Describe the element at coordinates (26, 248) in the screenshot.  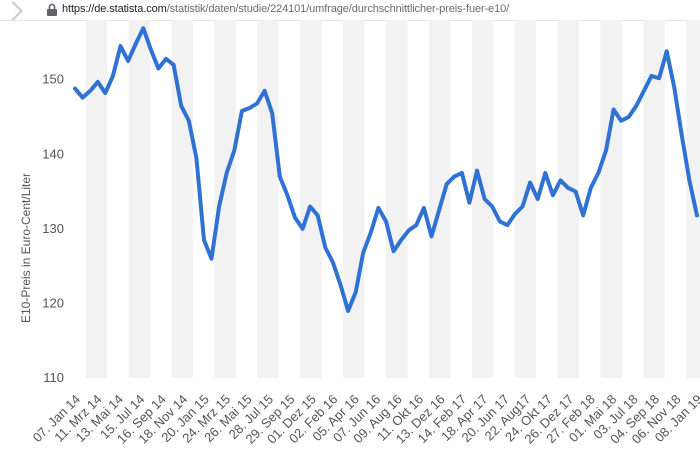
I see `y-axis-label: E10-Preis in Euro-Cent/Liter` at that location.